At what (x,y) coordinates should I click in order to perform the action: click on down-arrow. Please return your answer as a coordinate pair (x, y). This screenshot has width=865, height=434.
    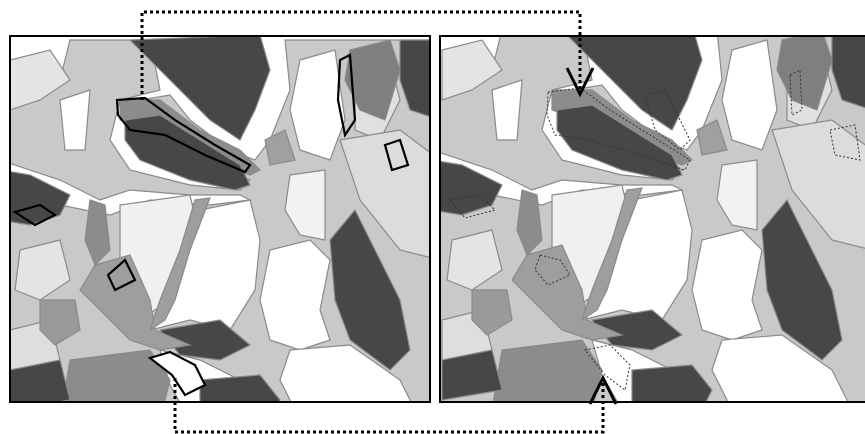
    Looking at the image, I should click on (580, 82).